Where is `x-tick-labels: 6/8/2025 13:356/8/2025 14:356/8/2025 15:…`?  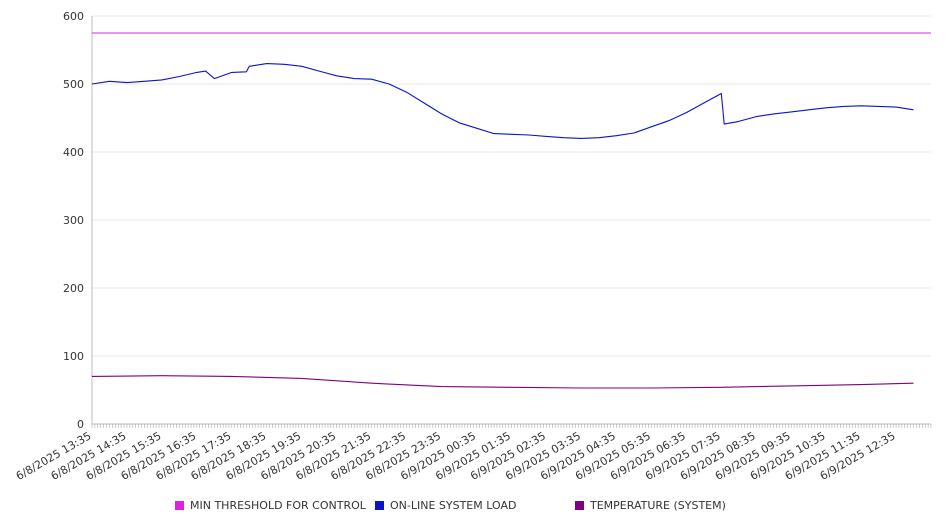
x-tick-labels: 6/8/2025 13:356/8/2025 14:356/8/2025 15:… is located at coordinates (456, 456).